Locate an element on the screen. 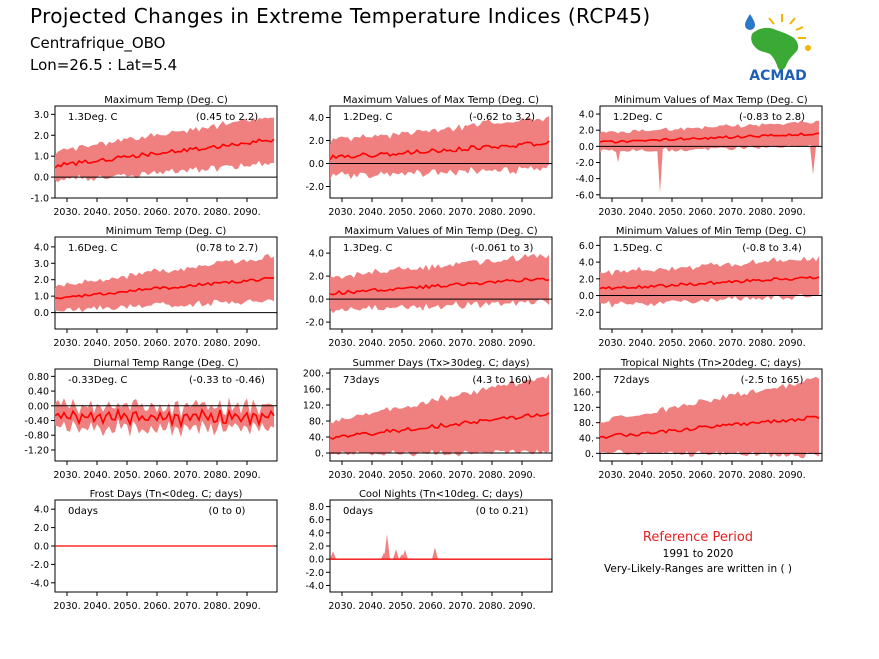 This screenshot has width=879, height=659. africa-map-logo: ACMAD is located at coordinates (778, 49).